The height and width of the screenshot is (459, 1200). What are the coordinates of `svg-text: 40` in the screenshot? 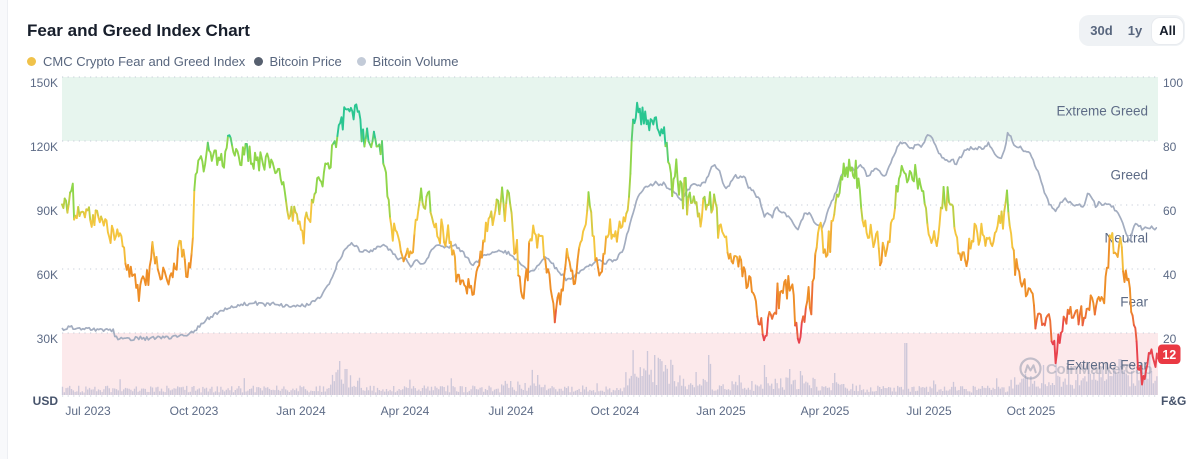 It's located at (1170, 275).